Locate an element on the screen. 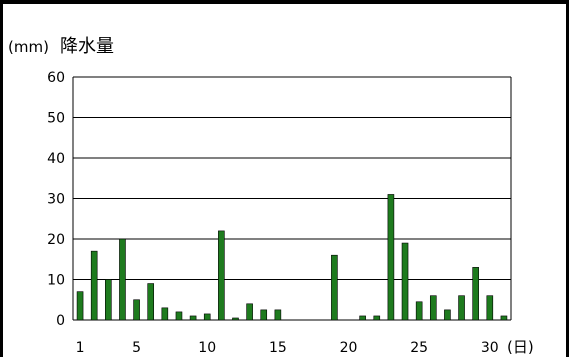  x-tick-label-20: 20 is located at coordinates (349, 348).